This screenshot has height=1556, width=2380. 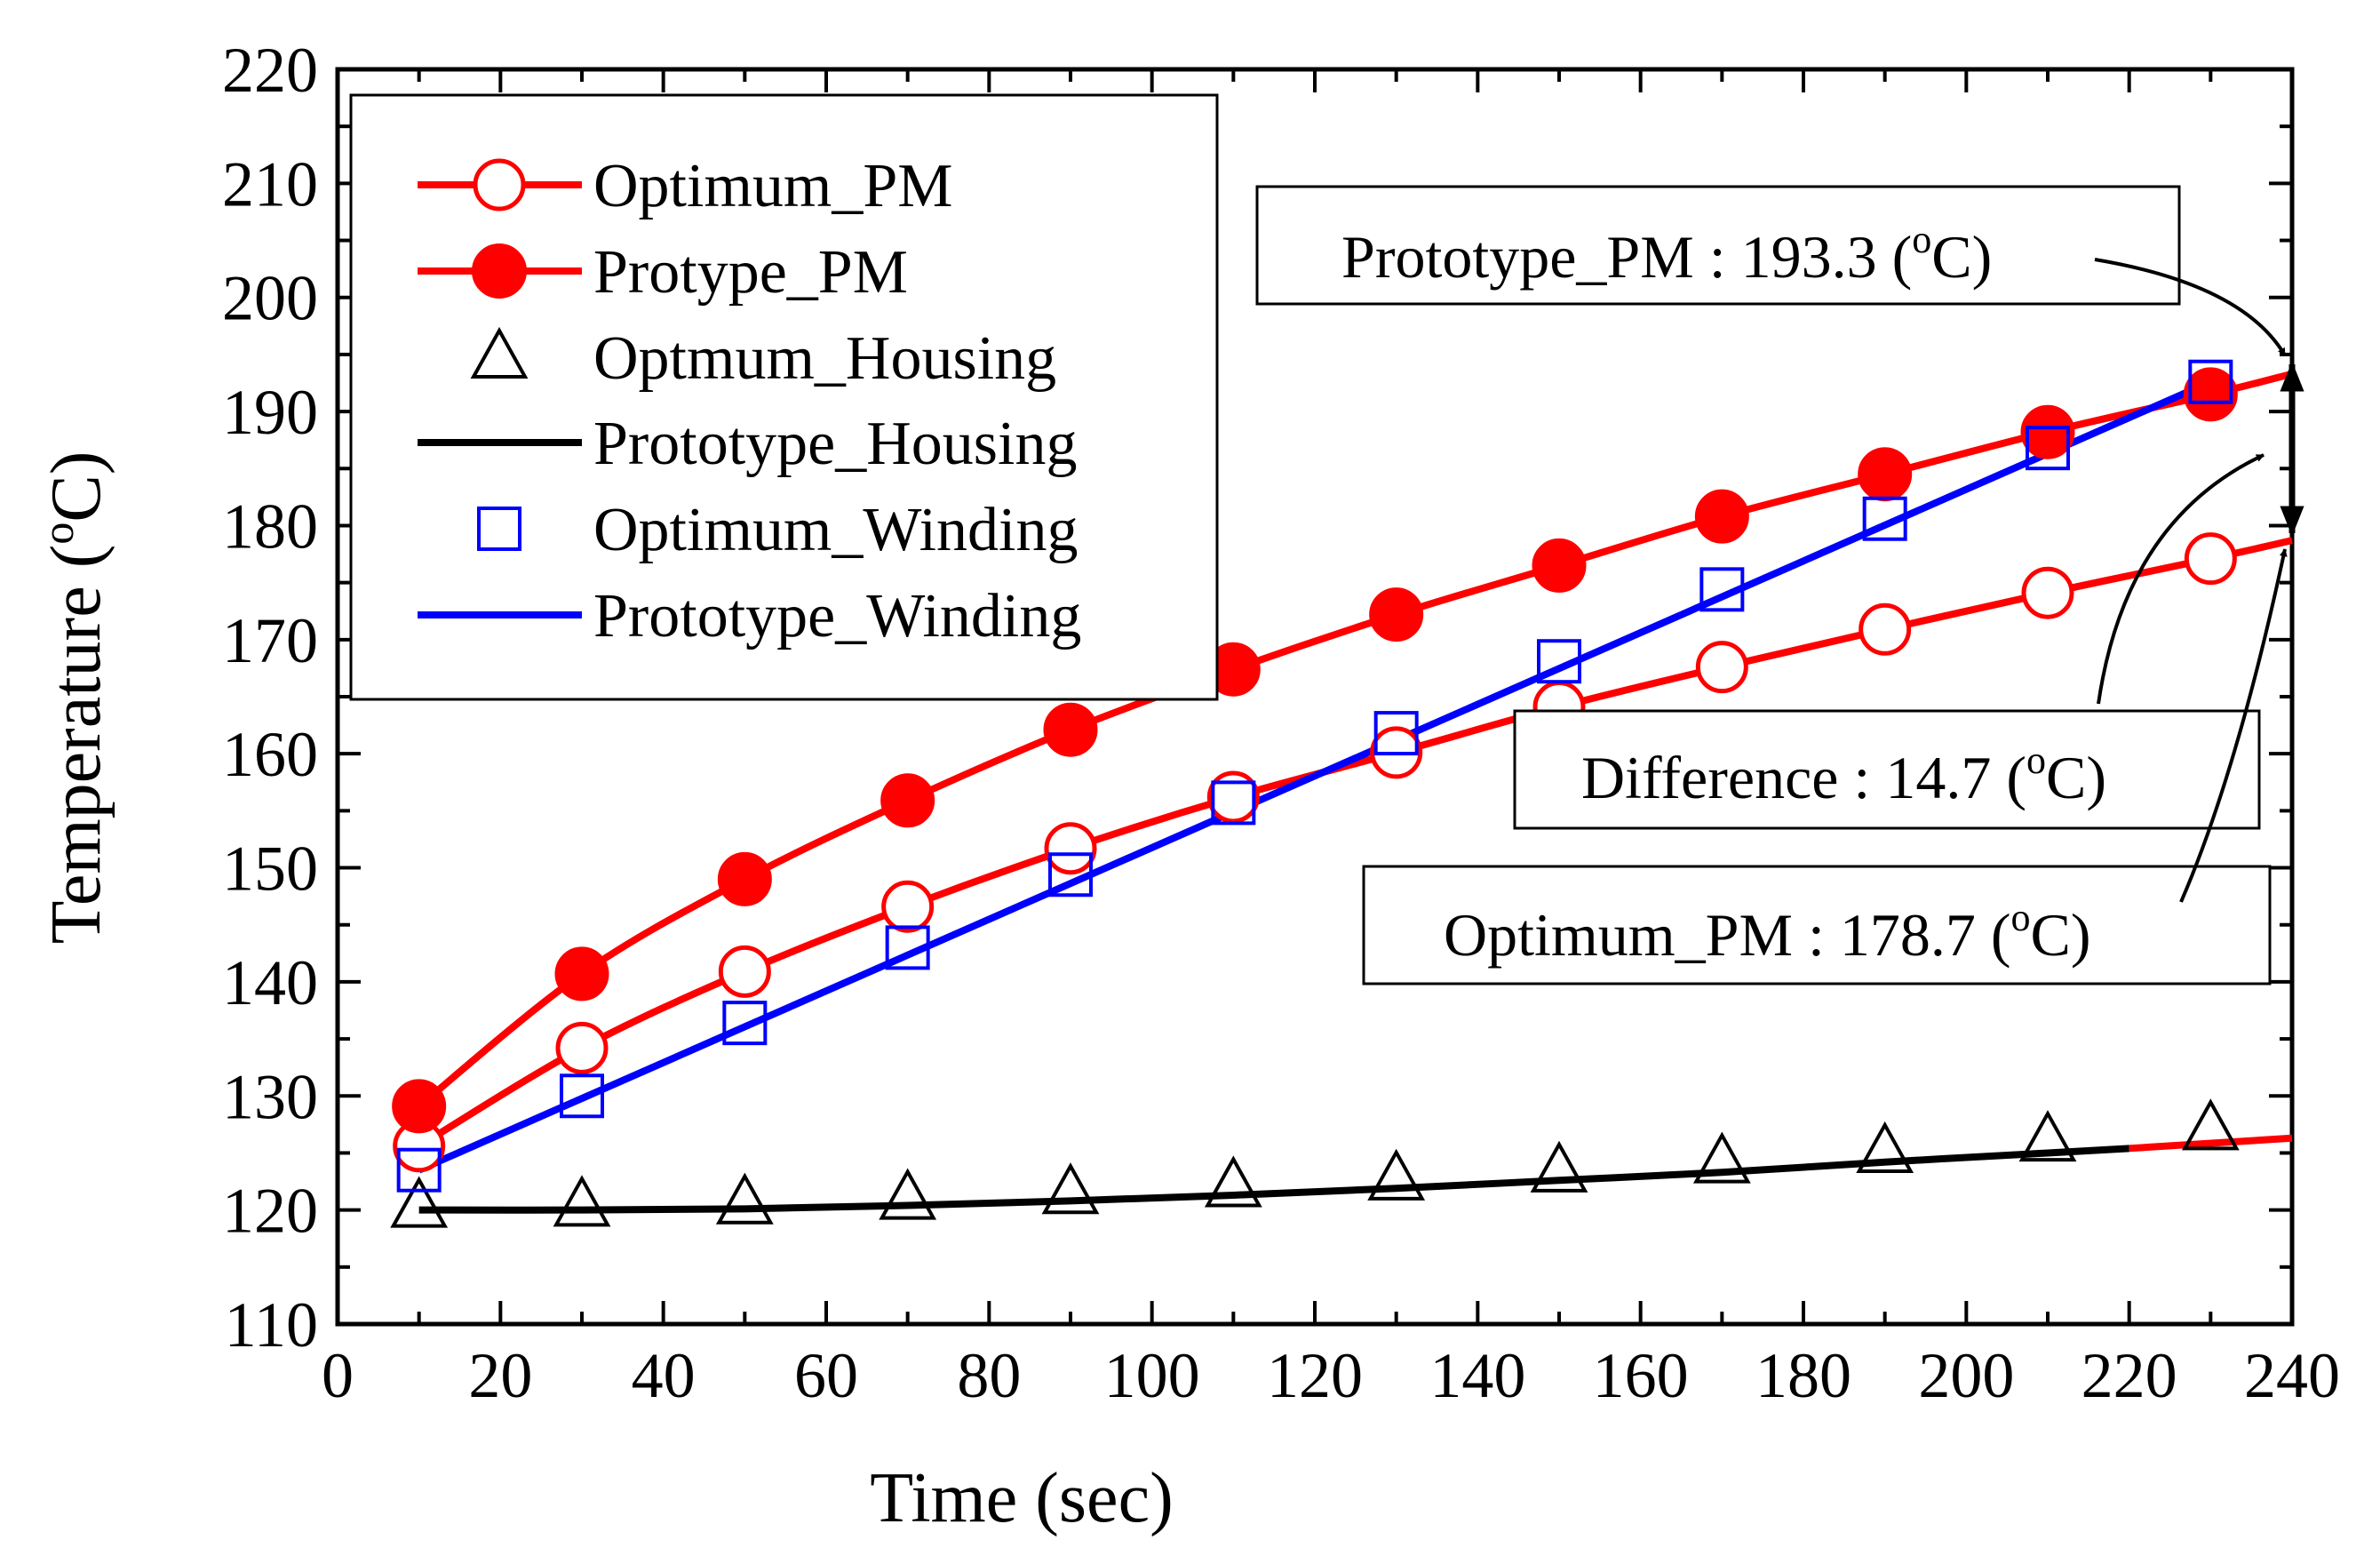 I want to click on y-tick-label: 150, so click(x=270, y=869).